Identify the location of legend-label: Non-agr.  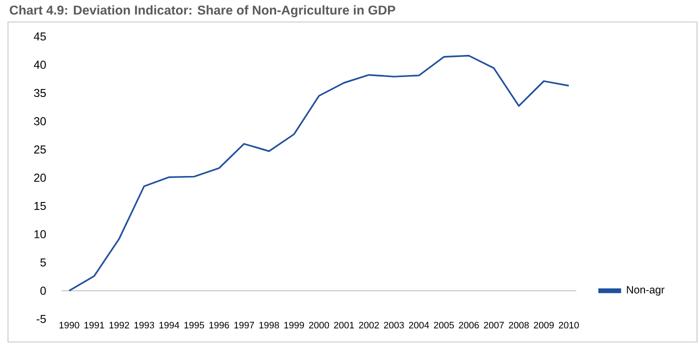
(645, 291).